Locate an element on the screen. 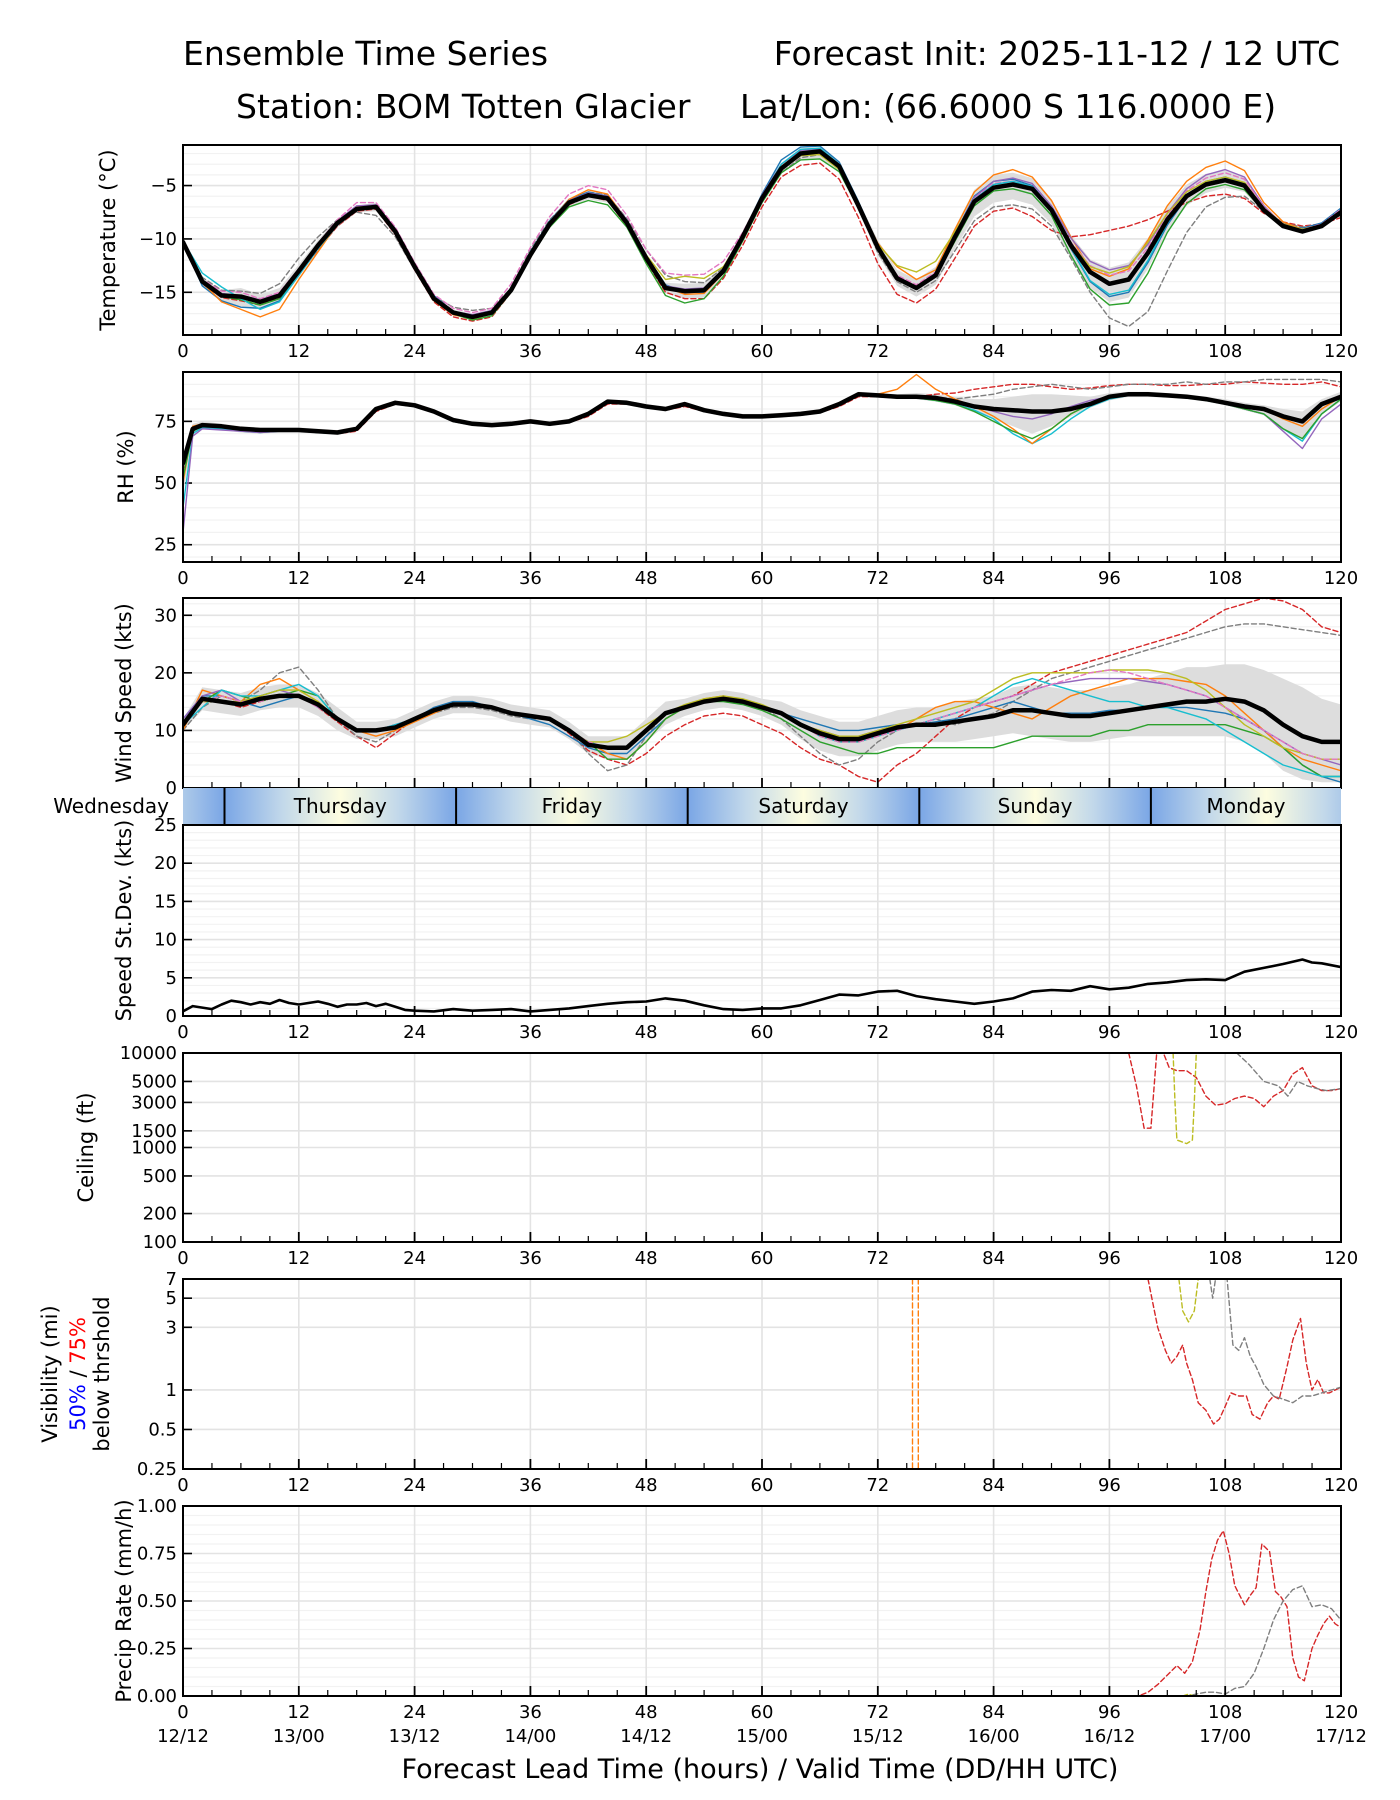  valid-time-label: 17/12 is located at coordinates (1341, 1736).